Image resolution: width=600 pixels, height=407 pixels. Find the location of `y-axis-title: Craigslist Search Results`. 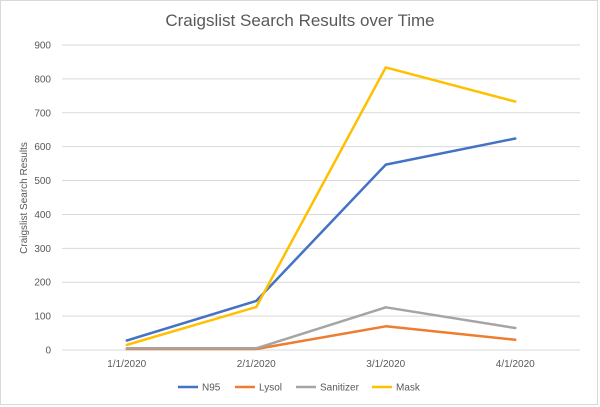

y-axis-title: Craigslist Search Results is located at coordinates (24, 198).